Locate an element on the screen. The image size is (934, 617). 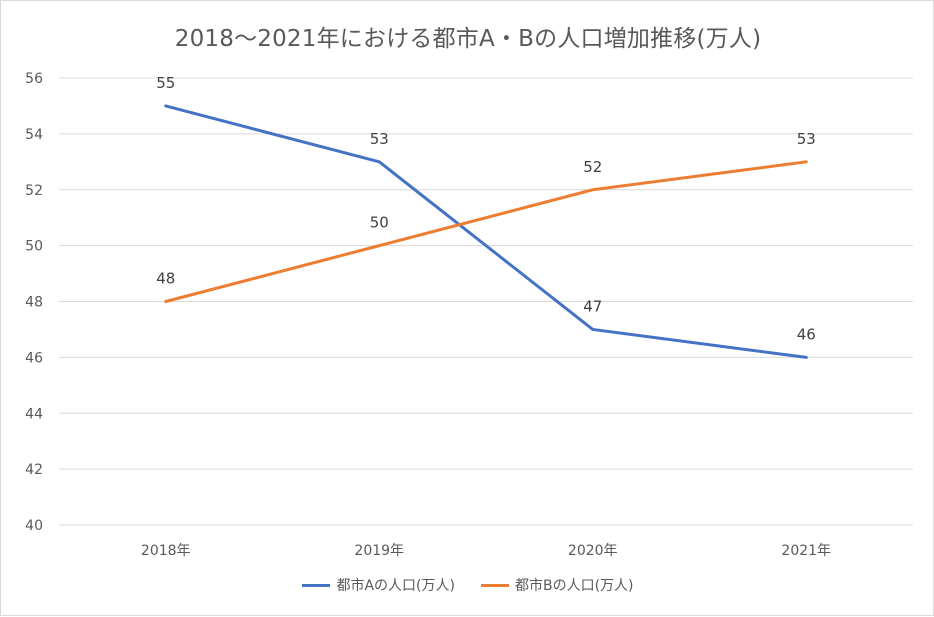
legend-label-city-a: 都市Aの人口(万人) is located at coordinates (395, 586).